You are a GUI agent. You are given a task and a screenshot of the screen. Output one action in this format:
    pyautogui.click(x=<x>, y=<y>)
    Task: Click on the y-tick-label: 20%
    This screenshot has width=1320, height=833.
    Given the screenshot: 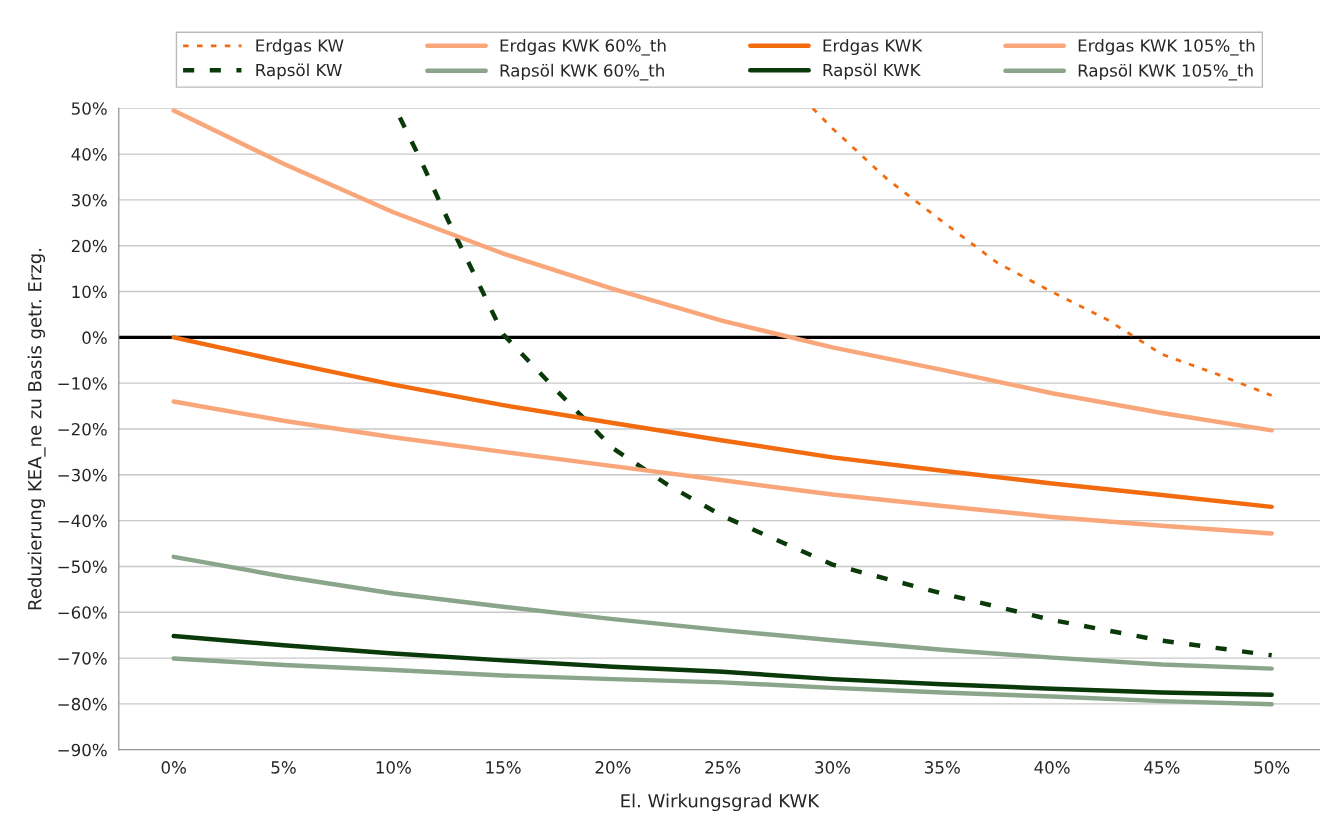 What is the action you would take?
    pyautogui.click(x=89, y=246)
    